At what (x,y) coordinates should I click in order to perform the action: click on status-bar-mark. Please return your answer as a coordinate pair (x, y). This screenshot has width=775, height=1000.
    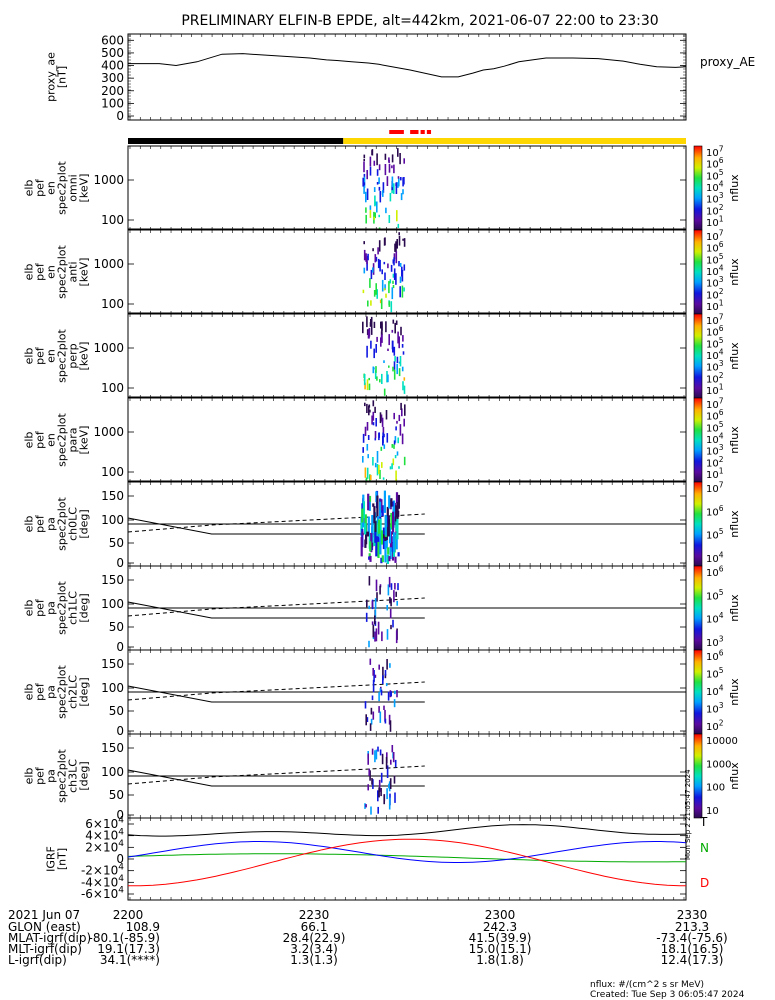
    Looking at the image, I should click on (414, 132).